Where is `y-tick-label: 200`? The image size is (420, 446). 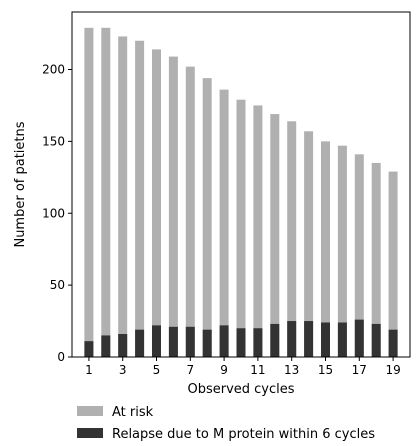
y-tick-label: 200 is located at coordinates (53, 70).